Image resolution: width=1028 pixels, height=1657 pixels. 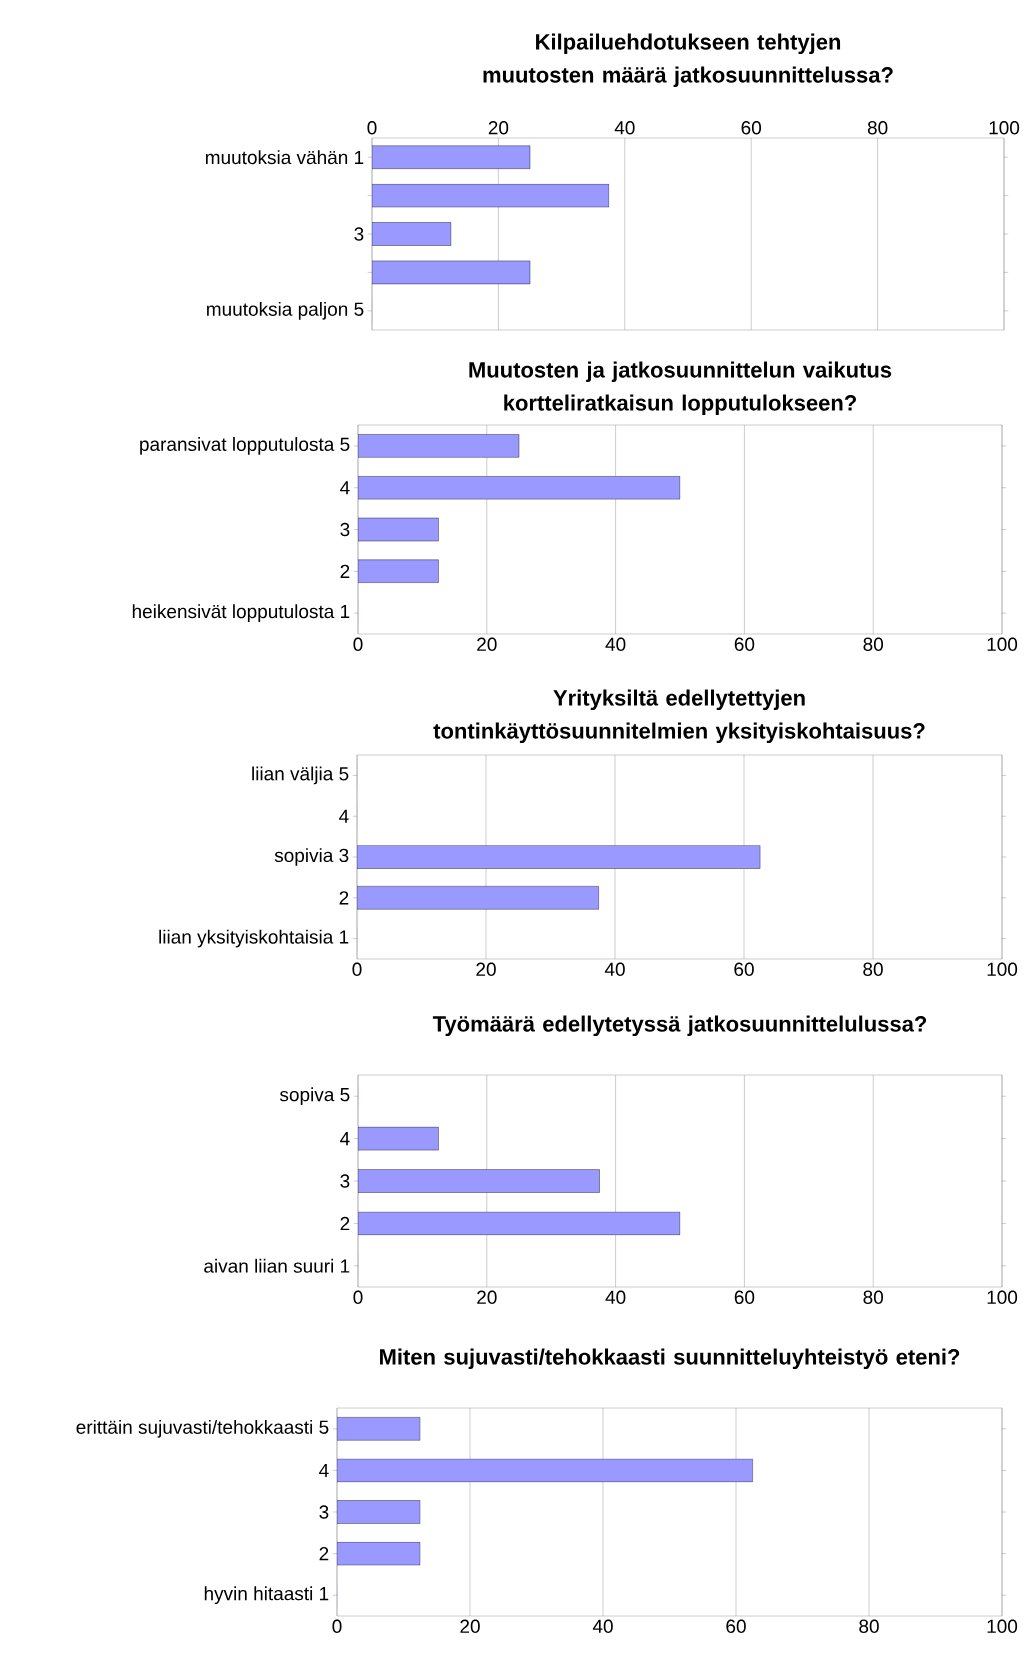 I want to click on y-tick-label: paransivat lopputulosta 5, so click(x=245, y=446).